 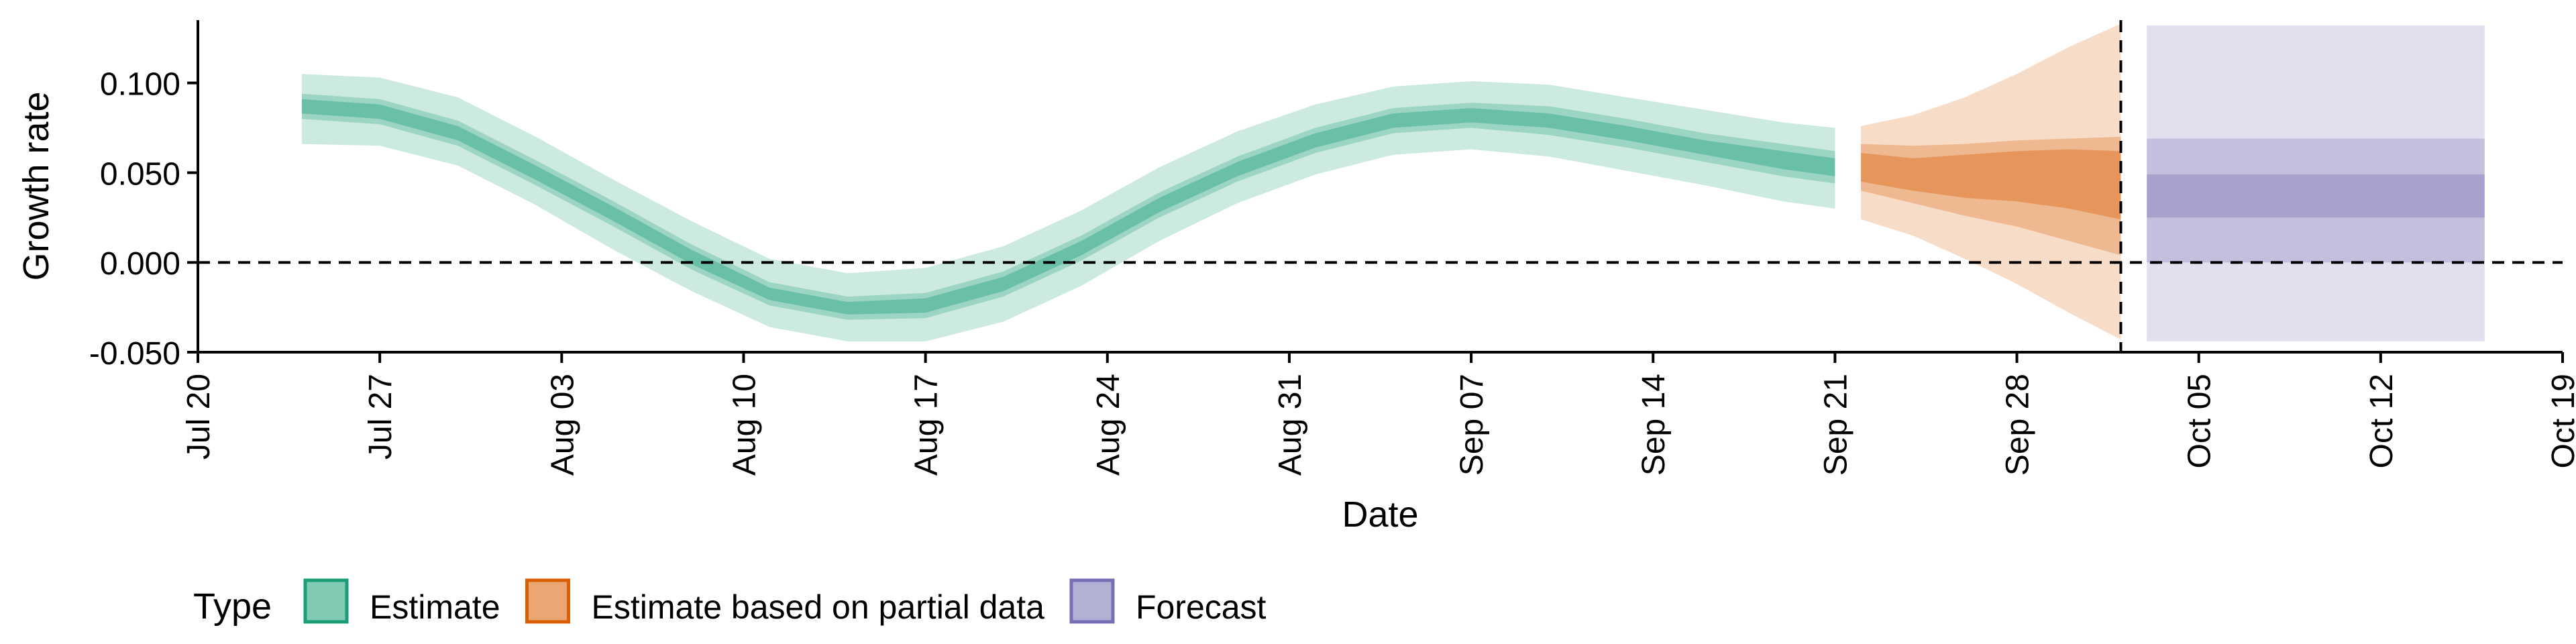 I want to click on forecast-mid-band, so click(x=2316, y=200).